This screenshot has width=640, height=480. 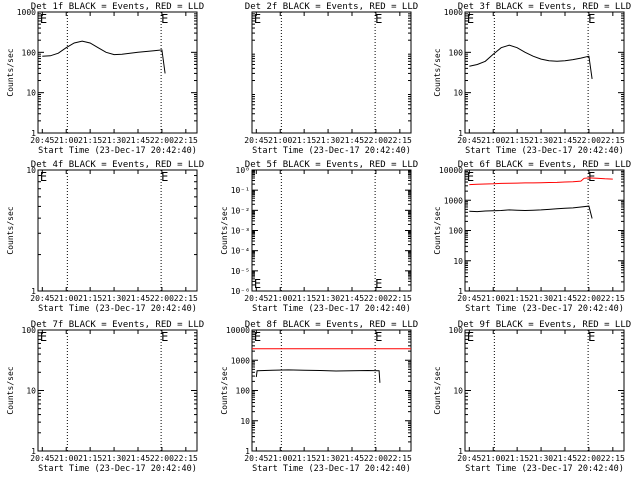 What do you see at coordinates (117, 325) in the screenshot?
I see `panel-title: Det 7f BLACK = Events, RED = LLD` at bounding box center [117, 325].